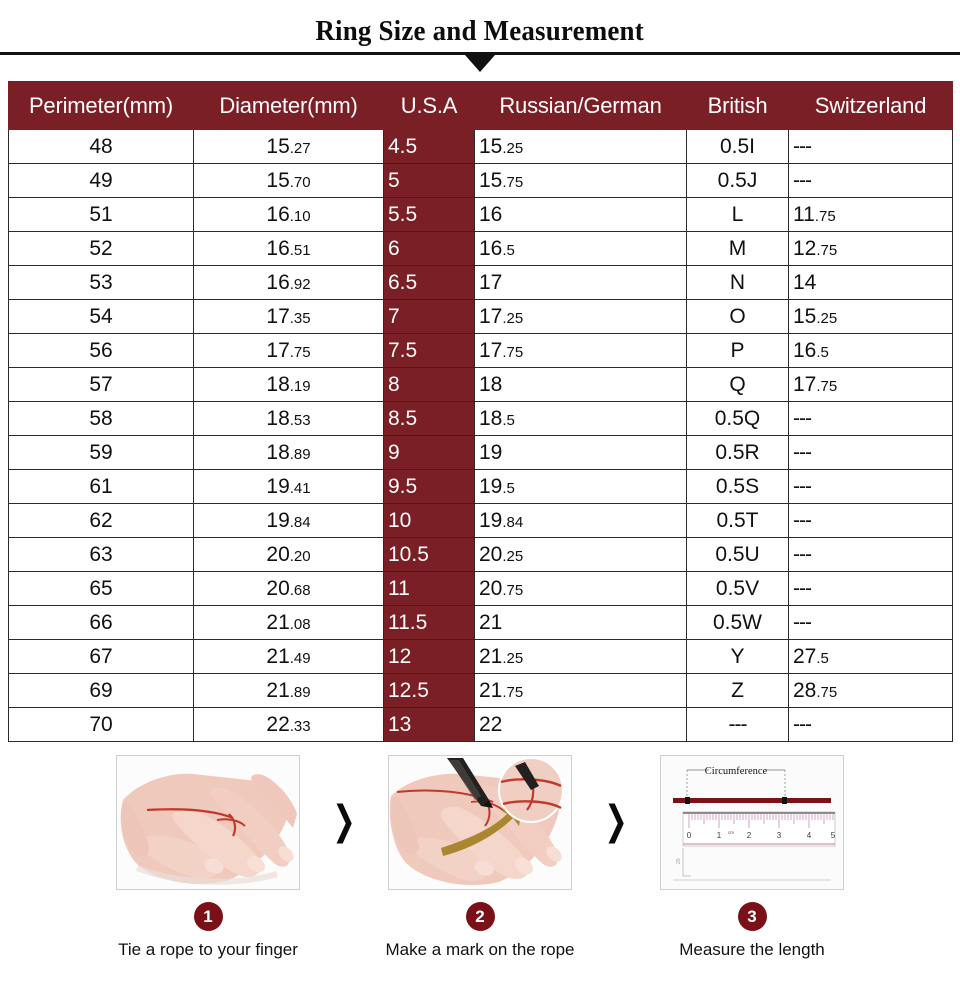 The image size is (960, 988). Describe the element at coordinates (736, 771) in the screenshot. I see `circumference-label: Circumference` at that location.